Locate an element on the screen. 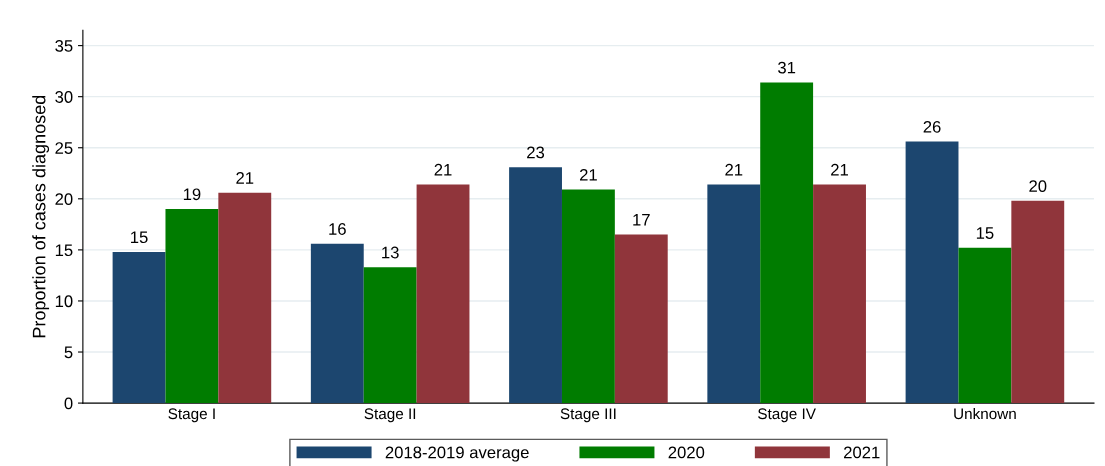 This screenshot has height=466, width=1105. x-tick-label: Stage II is located at coordinates (390, 415).